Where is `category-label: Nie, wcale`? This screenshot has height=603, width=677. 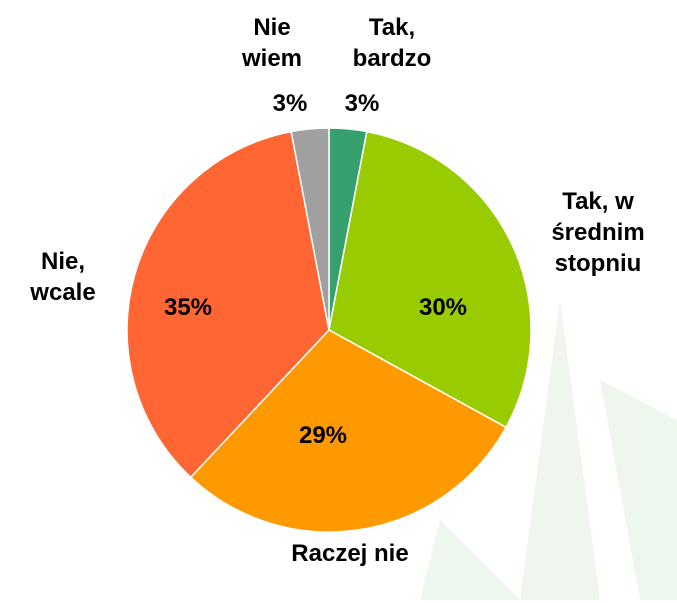
category-label: Nie, wcale is located at coordinates (63, 277).